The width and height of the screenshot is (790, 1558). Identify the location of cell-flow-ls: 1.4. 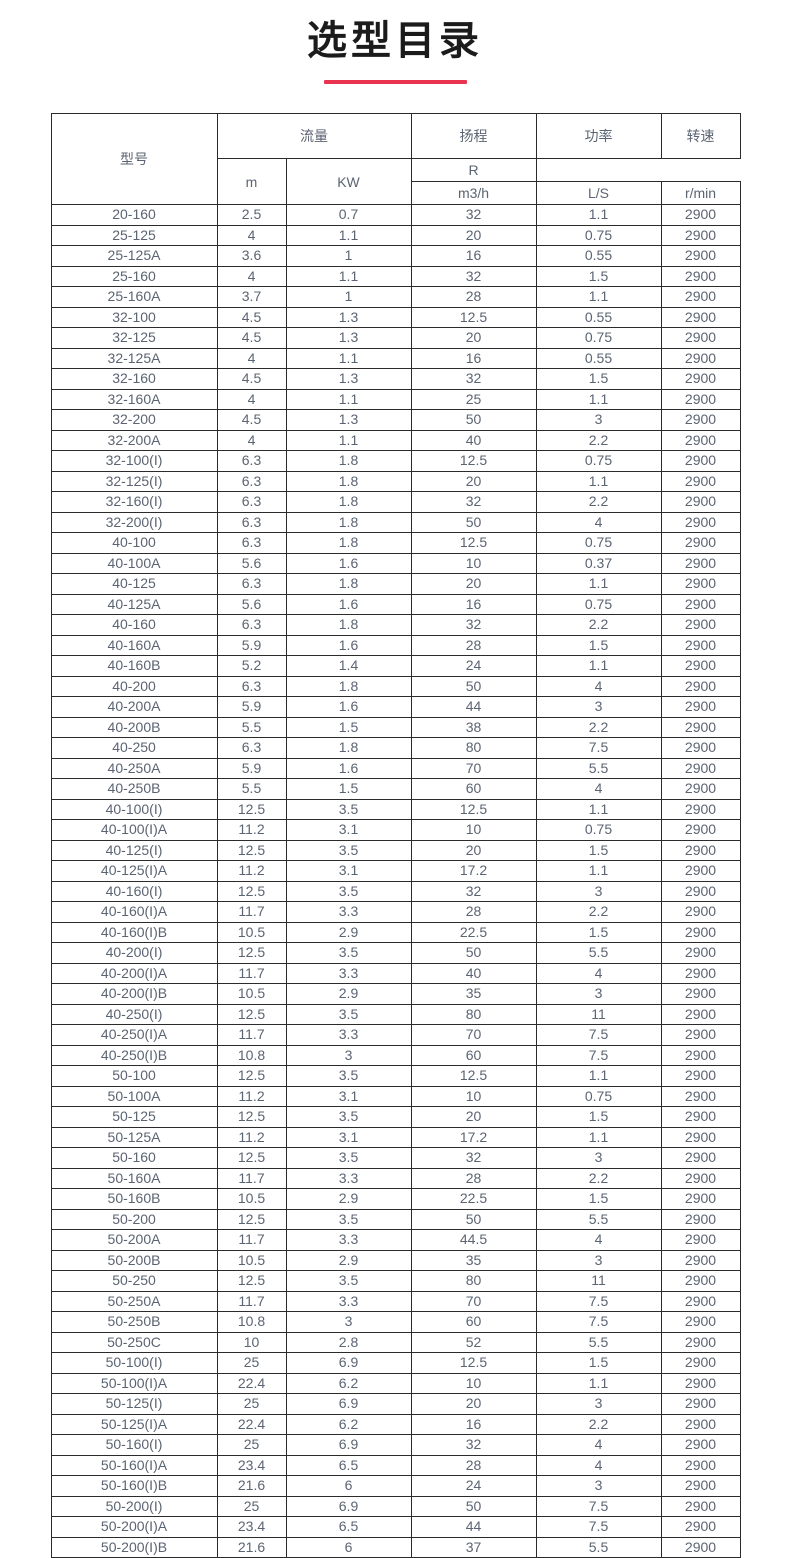
(348, 666).